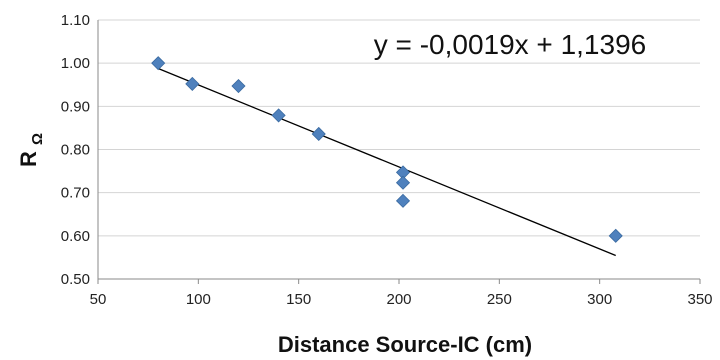  I want to click on y-tick-labels: 0.50 0.60 0.70 0.80 0.90 1.00 1.10, so click(75, 150).